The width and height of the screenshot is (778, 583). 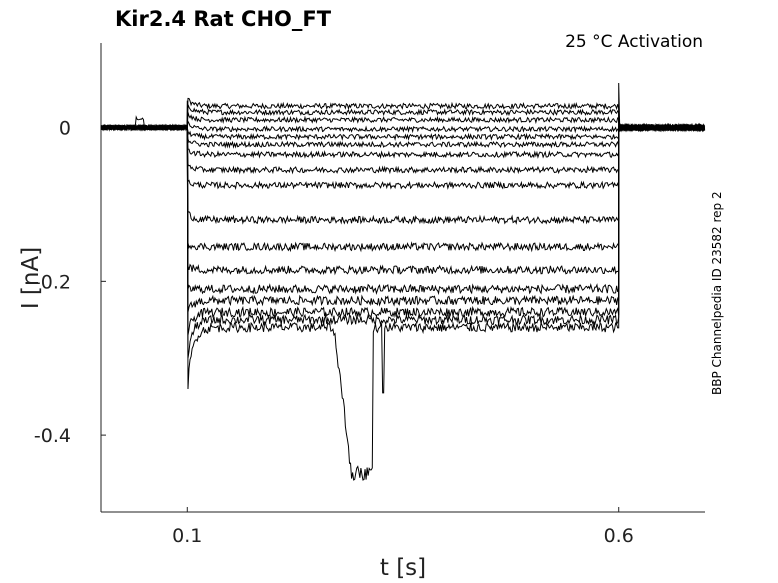 What do you see at coordinates (223, 19) in the screenshot?
I see `chart-title: Kir2.4 Rat CHO_FT` at bounding box center [223, 19].